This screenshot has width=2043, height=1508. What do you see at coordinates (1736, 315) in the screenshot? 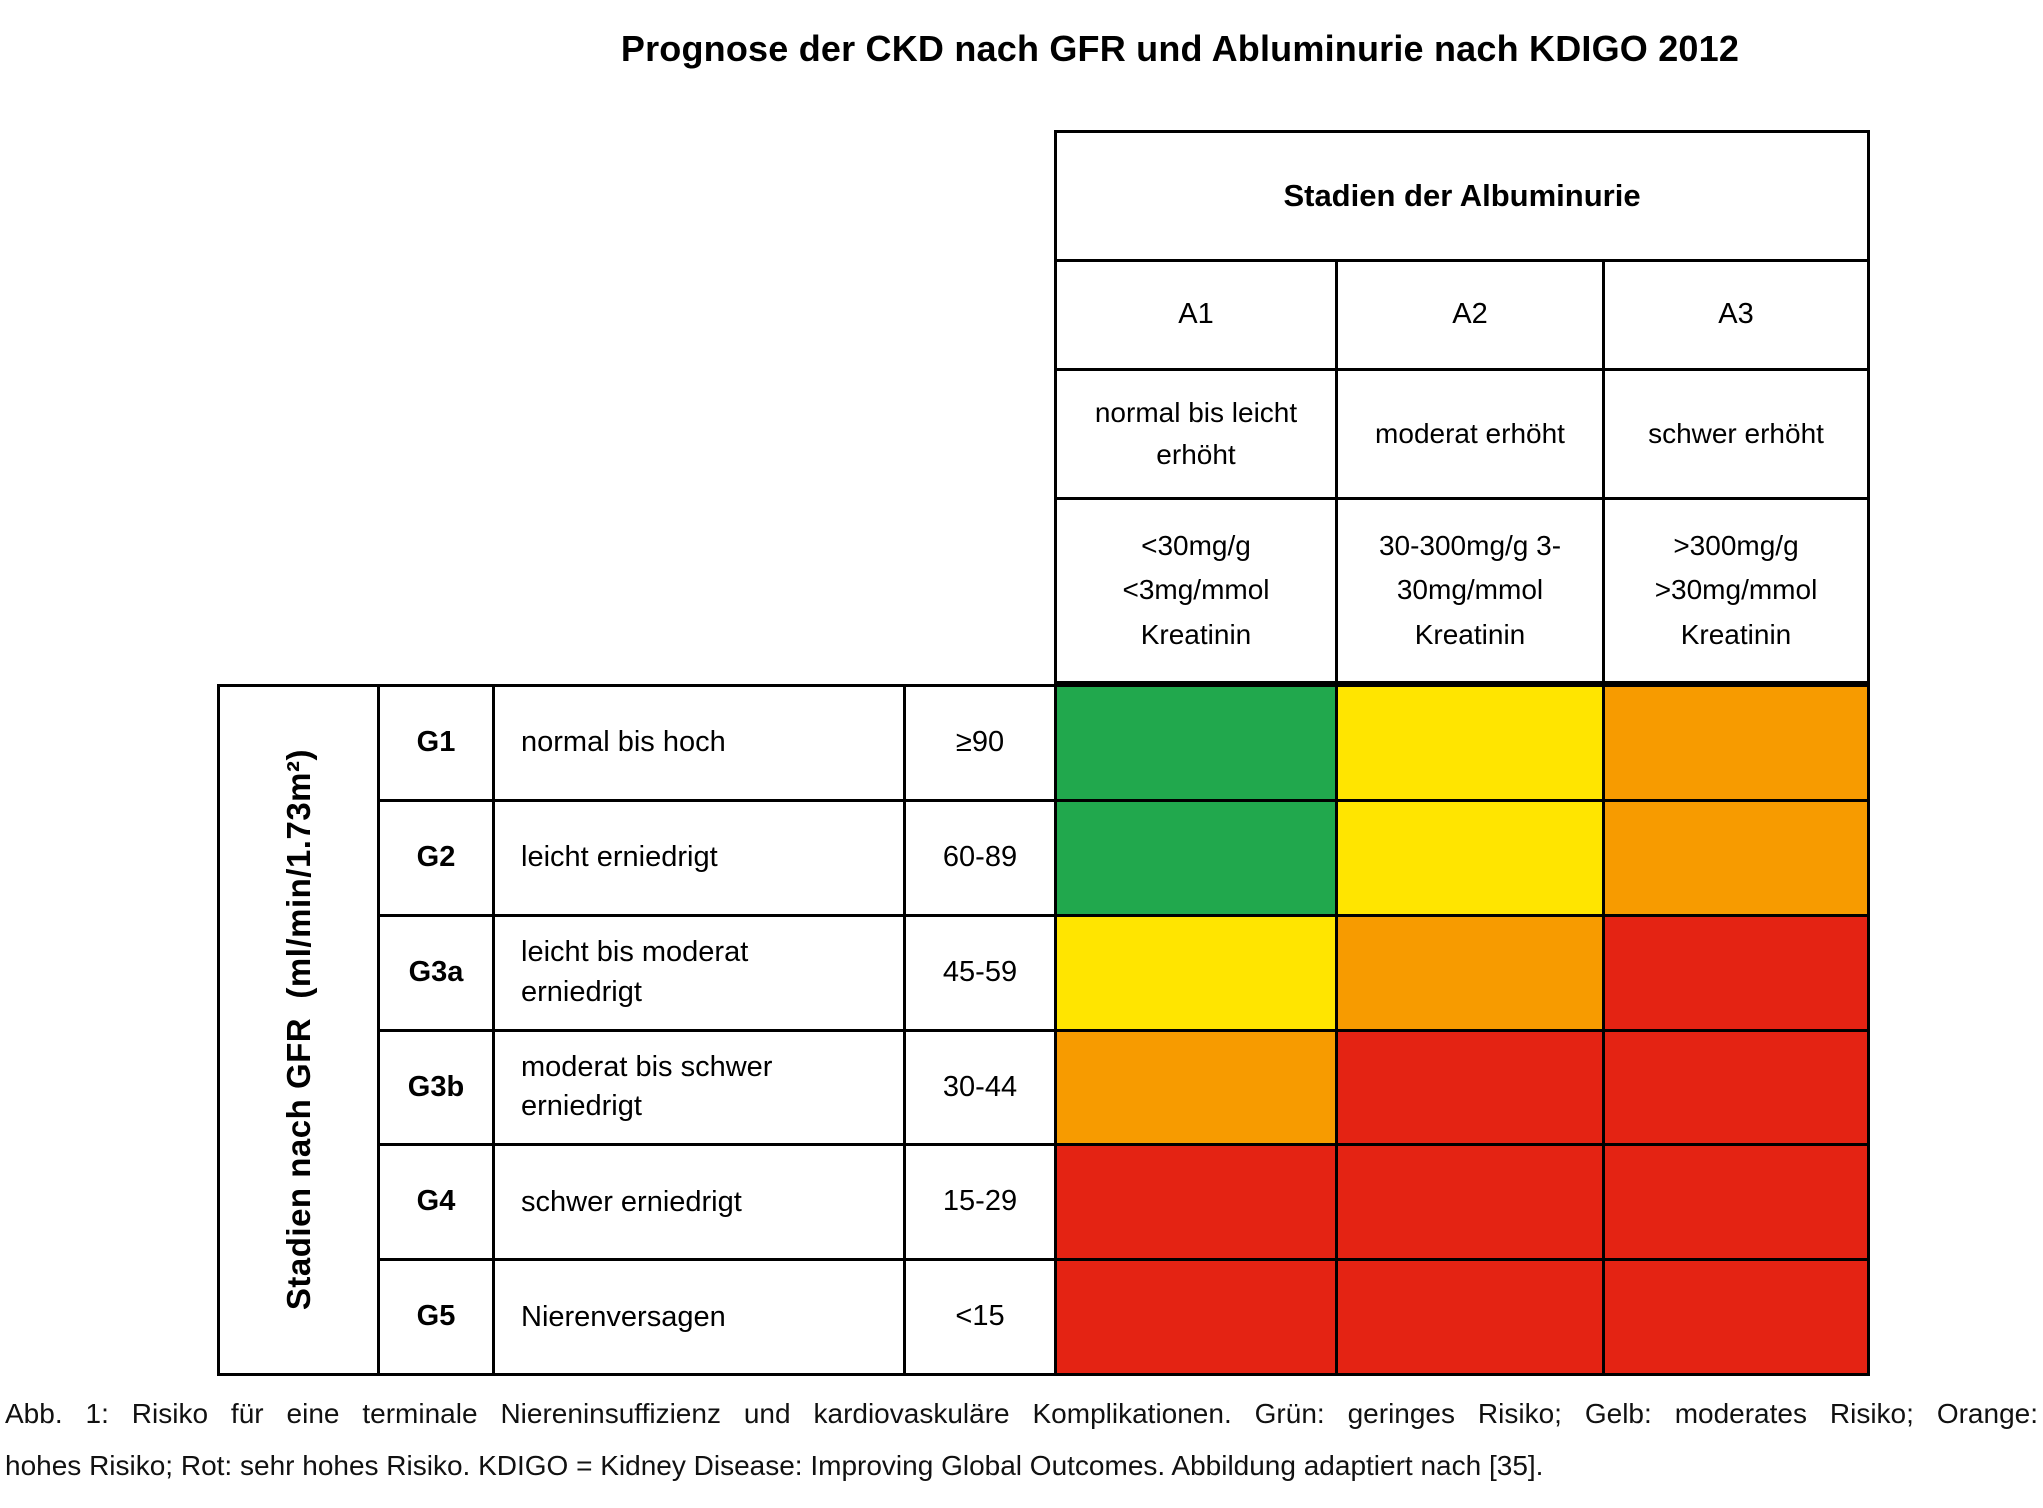
I see `albuminuria-stage-a3: A3` at bounding box center [1736, 315].